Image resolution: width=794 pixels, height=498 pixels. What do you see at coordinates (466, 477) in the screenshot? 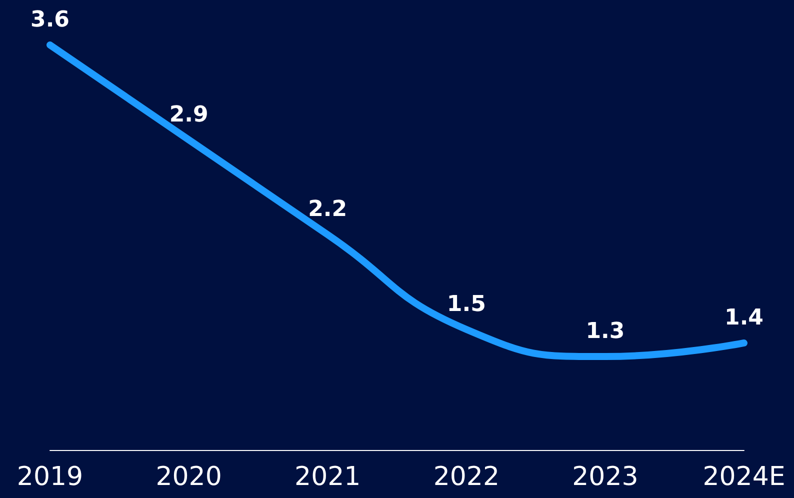
I see `x-tick-label: 2022` at bounding box center [466, 477].